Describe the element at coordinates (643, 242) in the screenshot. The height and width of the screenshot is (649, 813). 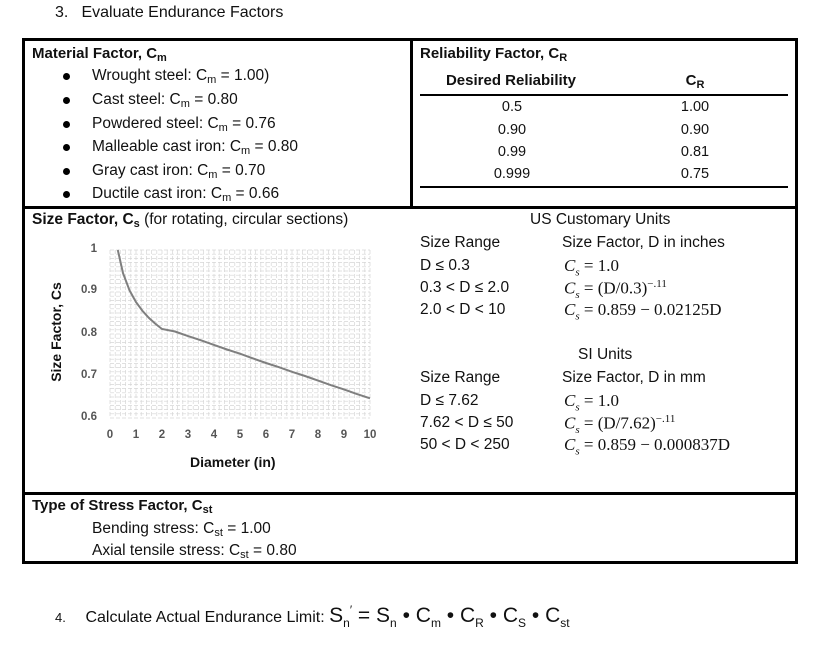
I see `us-factor-header: Size Factor, D in inches` at that location.